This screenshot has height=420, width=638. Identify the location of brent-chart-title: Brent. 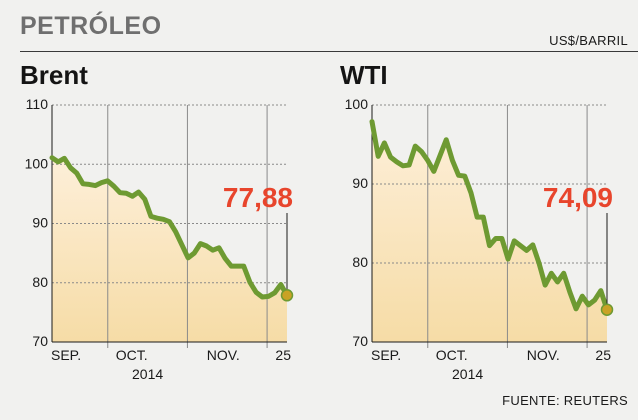
(54, 75).